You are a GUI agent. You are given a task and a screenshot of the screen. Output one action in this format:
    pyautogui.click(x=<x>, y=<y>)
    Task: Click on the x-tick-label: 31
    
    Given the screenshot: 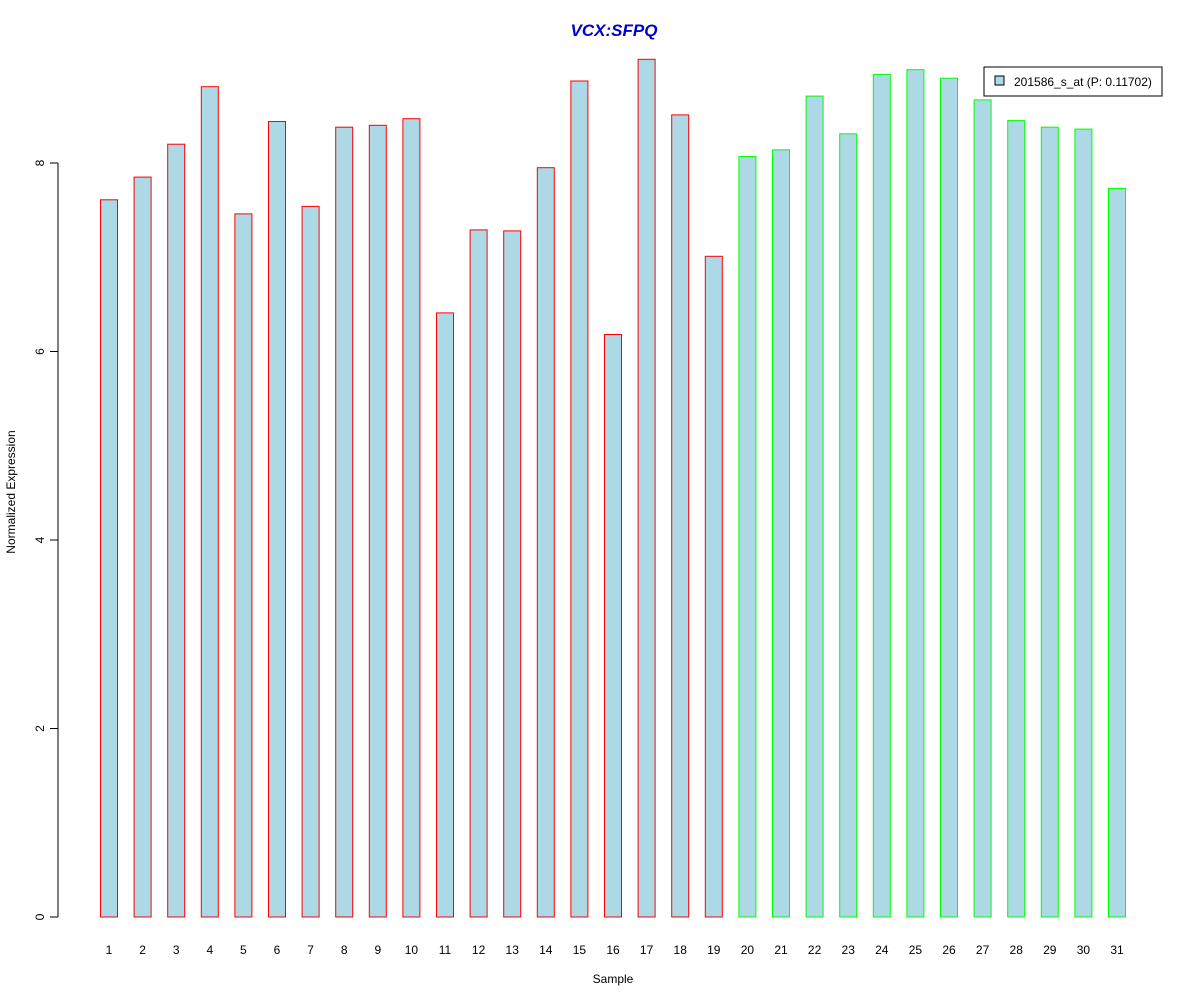 What is the action you would take?
    pyautogui.click(x=1117, y=950)
    